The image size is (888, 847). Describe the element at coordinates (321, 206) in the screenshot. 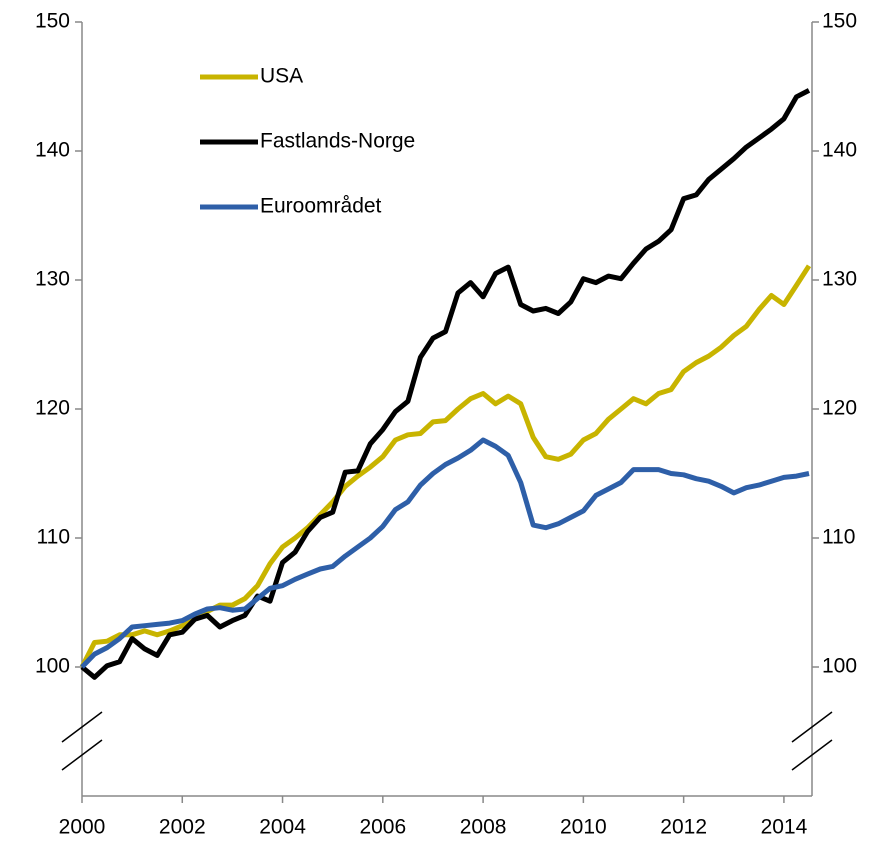

I see `legend-label: Euroområdet` at that location.